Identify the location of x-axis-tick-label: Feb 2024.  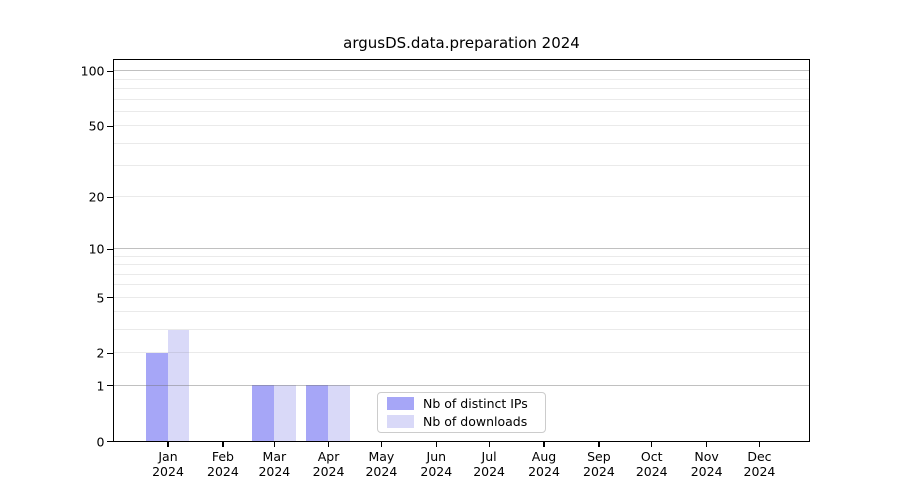
(223, 464).